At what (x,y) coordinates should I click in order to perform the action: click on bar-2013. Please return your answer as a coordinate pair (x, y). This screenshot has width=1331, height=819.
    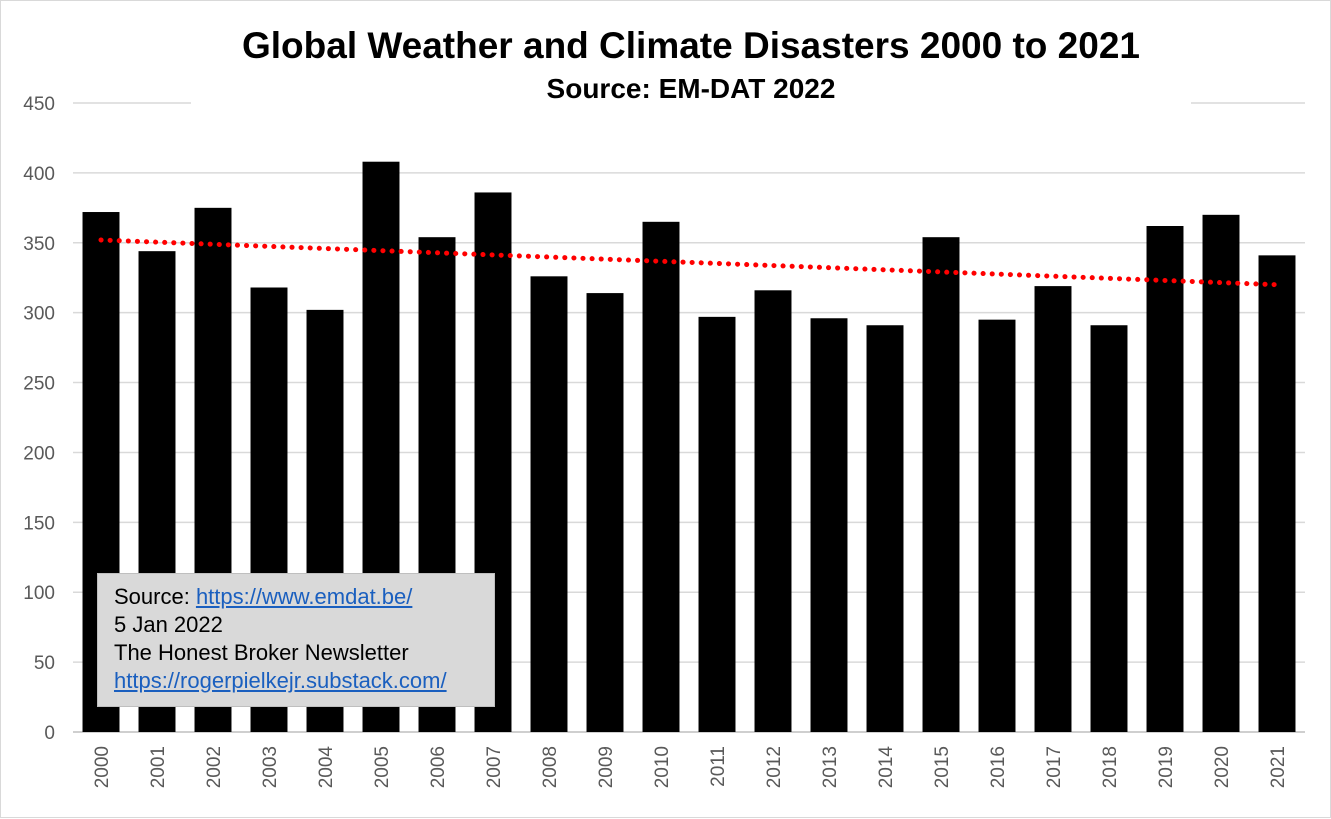
    Looking at the image, I should click on (829, 525).